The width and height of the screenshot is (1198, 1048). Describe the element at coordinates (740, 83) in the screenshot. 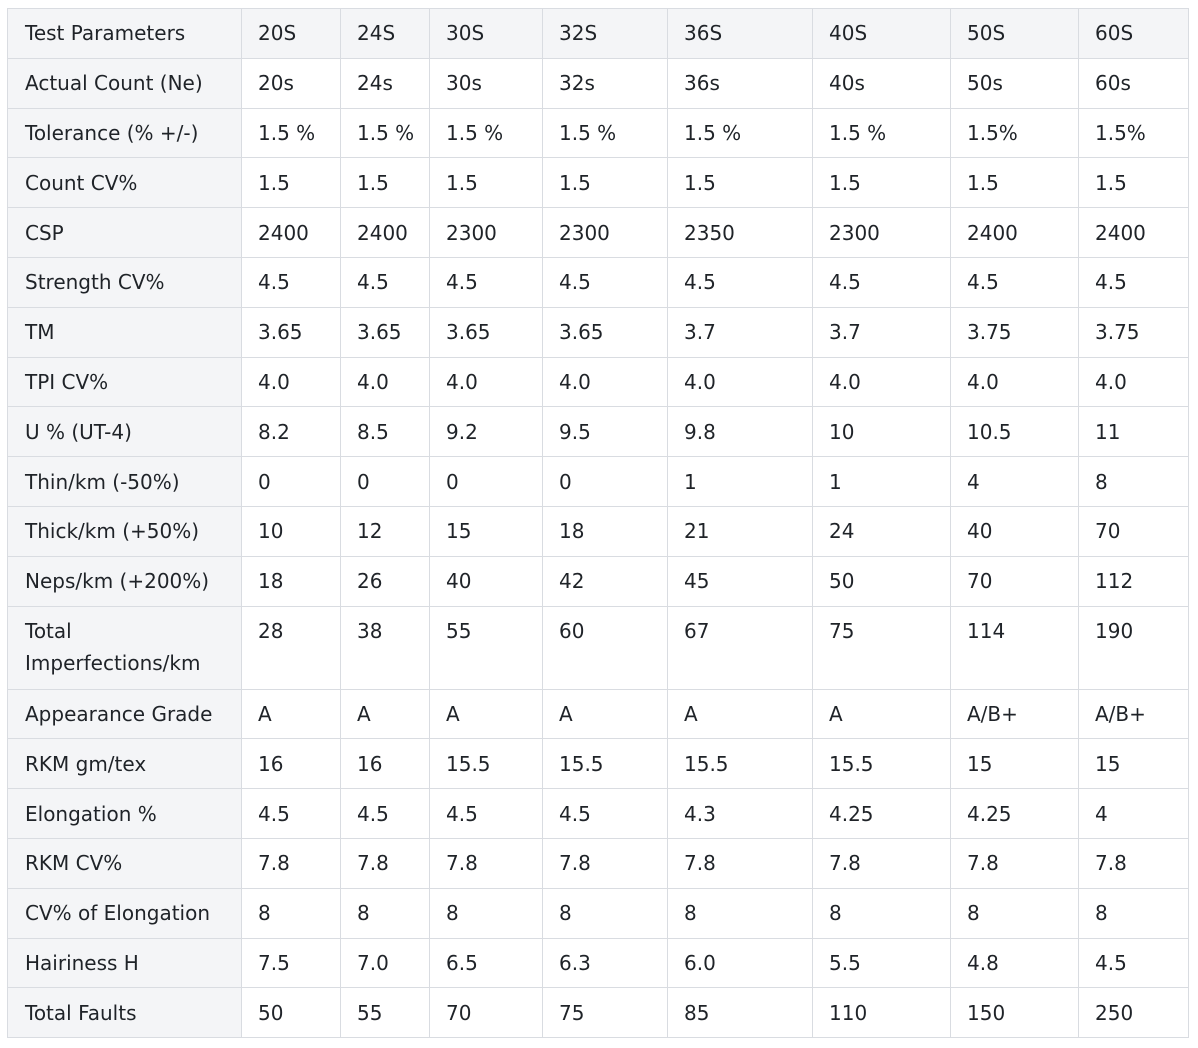

I see `table-cell: 36s` at that location.